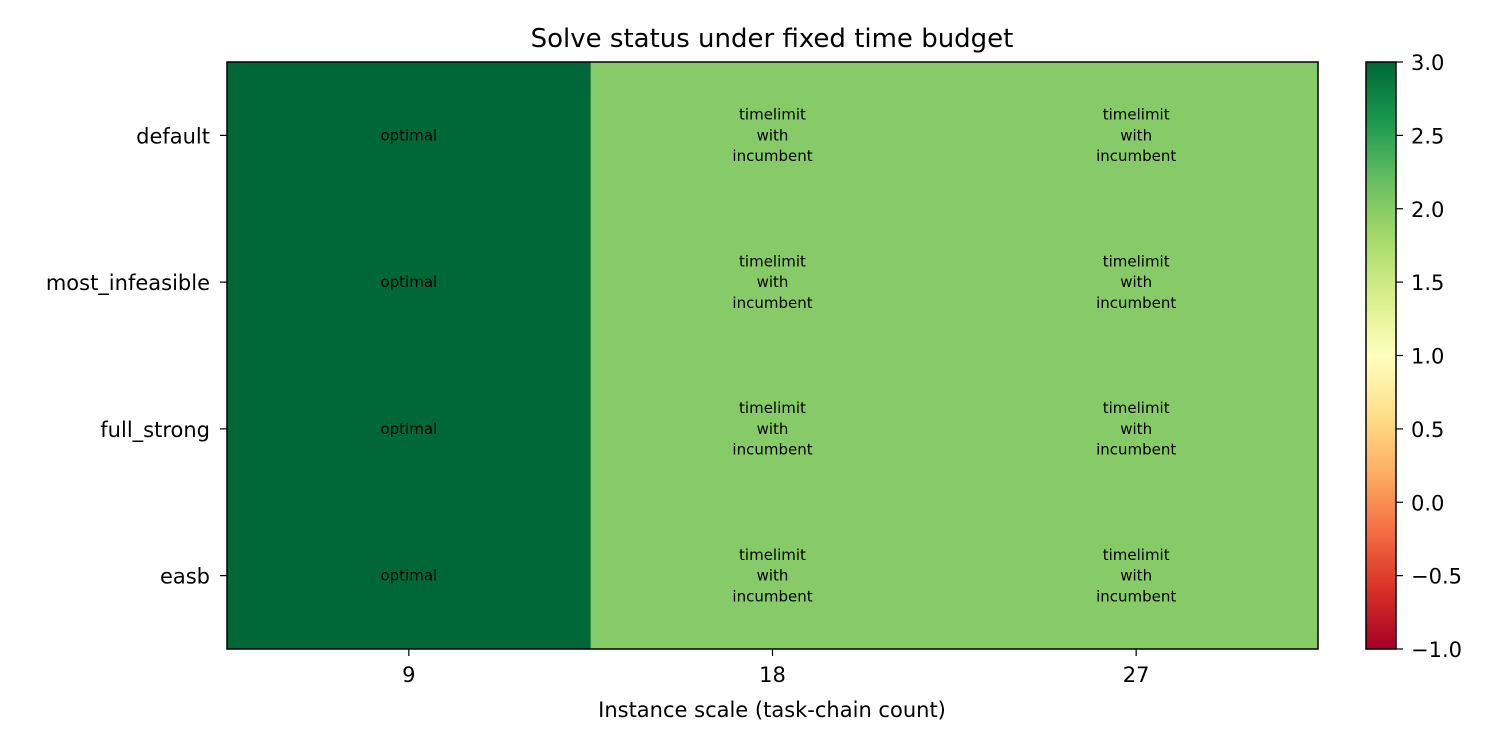 This screenshot has height=748, width=1496. I want to click on x-tick-label: 18, so click(772, 675).